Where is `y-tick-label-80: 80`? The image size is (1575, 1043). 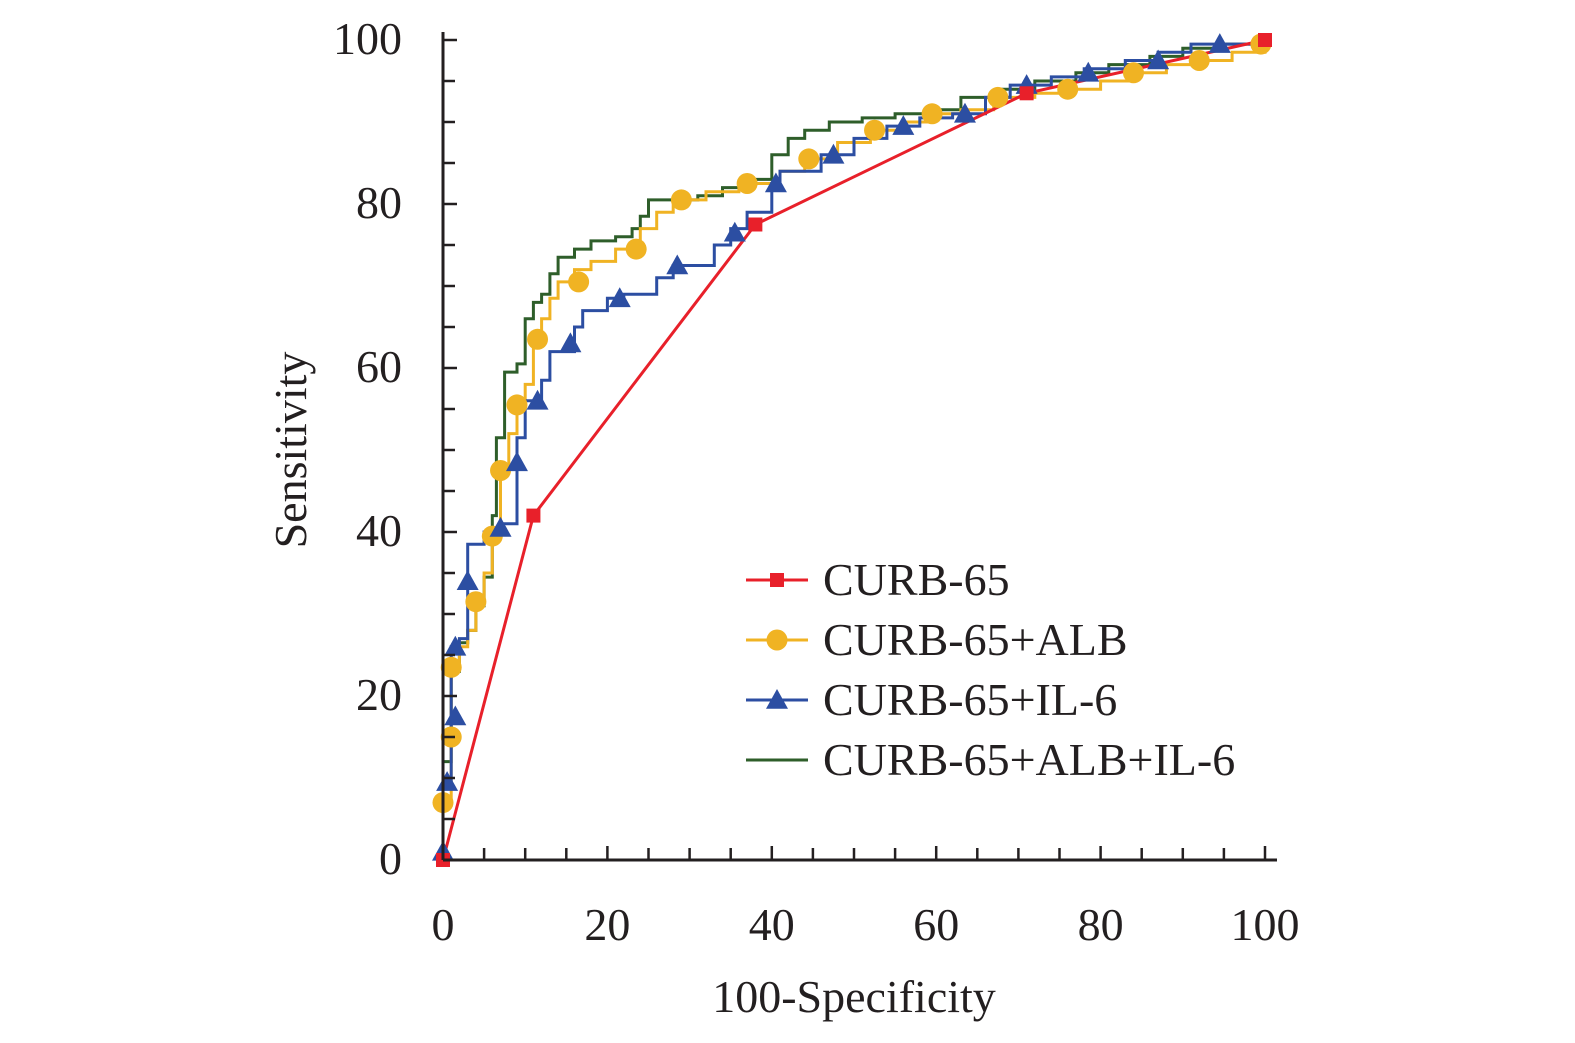 y-tick-label-80: 80 is located at coordinates (379, 202).